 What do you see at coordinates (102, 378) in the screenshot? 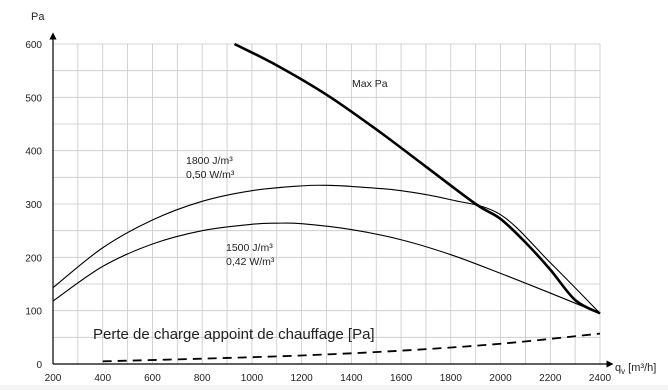
I see `x-tick-label: 400` at bounding box center [102, 378].